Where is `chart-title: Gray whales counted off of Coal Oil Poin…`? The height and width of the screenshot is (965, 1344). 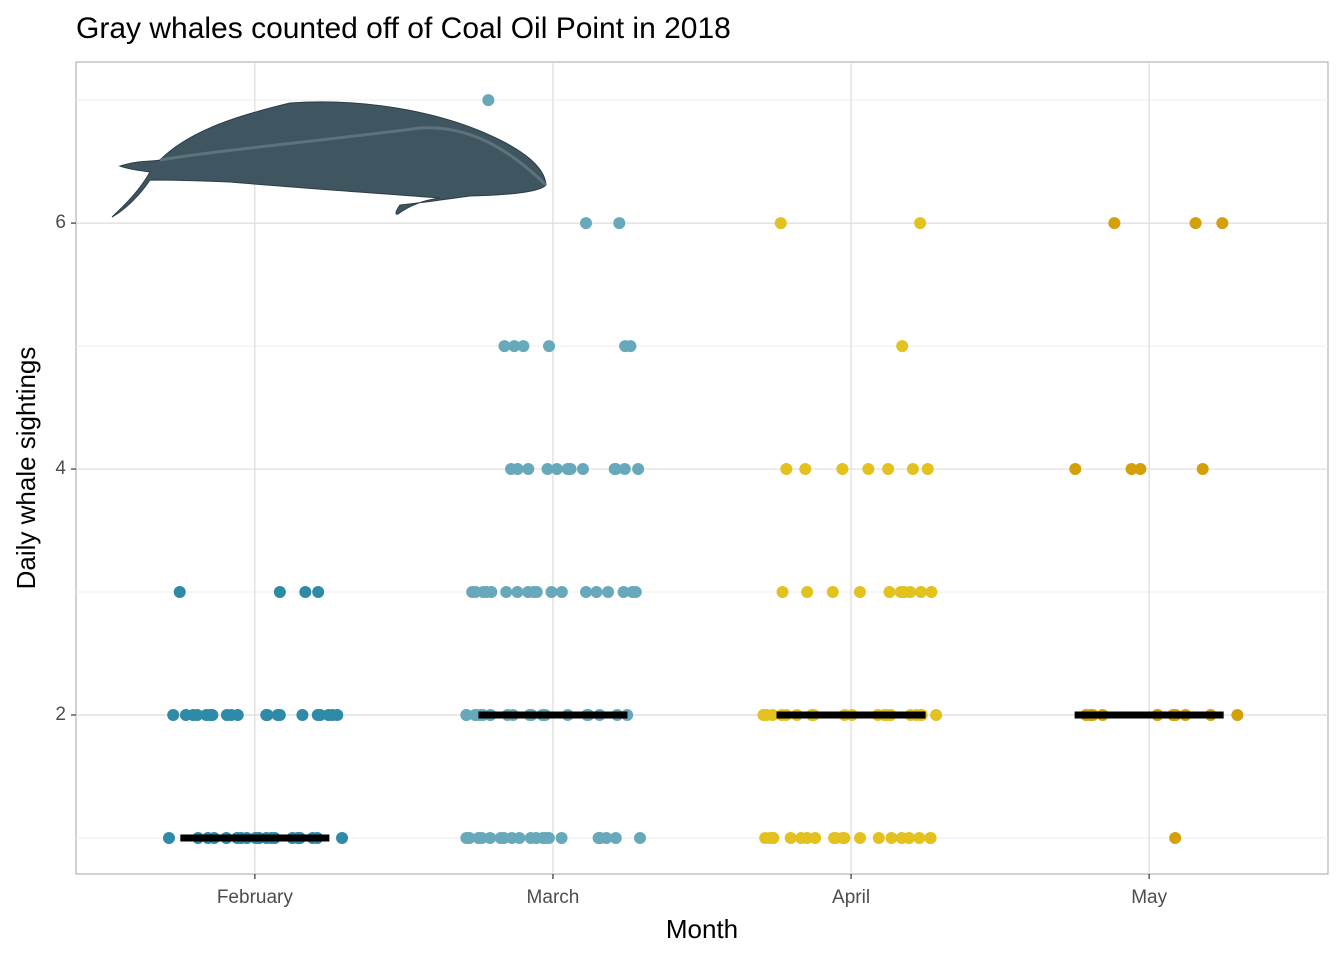 chart-title: Gray whales counted off of Coal Oil Poin… is located at coordinates (403, 28).